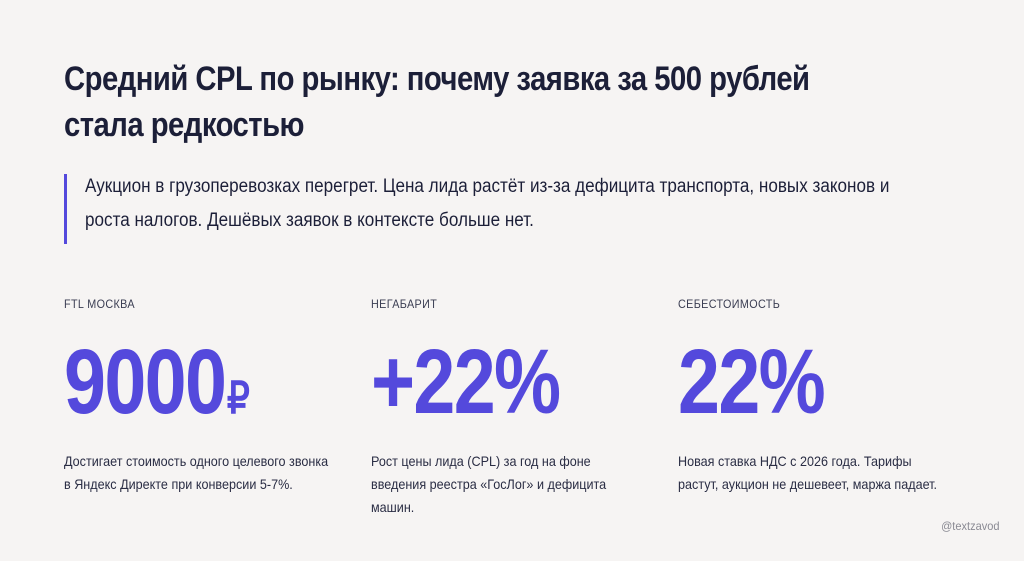 This screenshot has width=1024, height=561. Describe the element at coordinates (99, 304) in the screenshot. I see `stat-label: FTL МОСКВА` at that location.